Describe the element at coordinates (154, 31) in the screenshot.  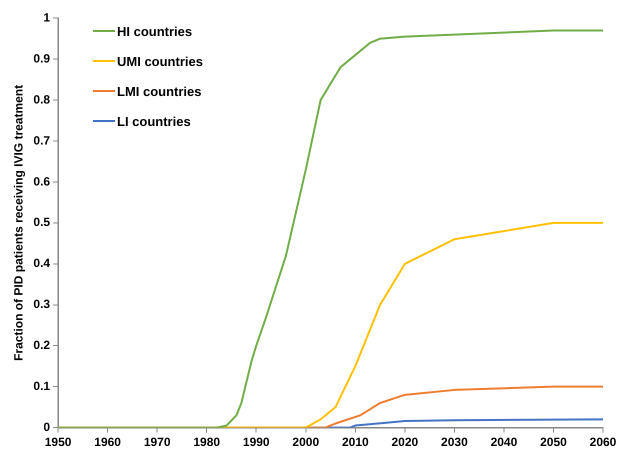
I see `legend-label: HI countries` at that location.